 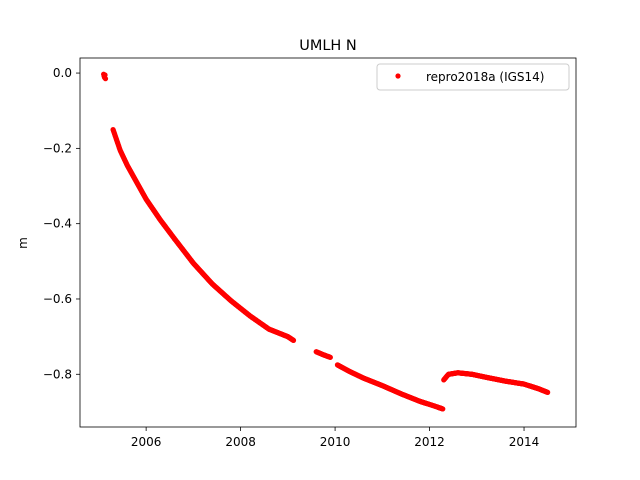 What do you see at coordinates (62, 73) in the screenshot?
I see `y-tick-label: 0.0` at bounding box center [62, 73].